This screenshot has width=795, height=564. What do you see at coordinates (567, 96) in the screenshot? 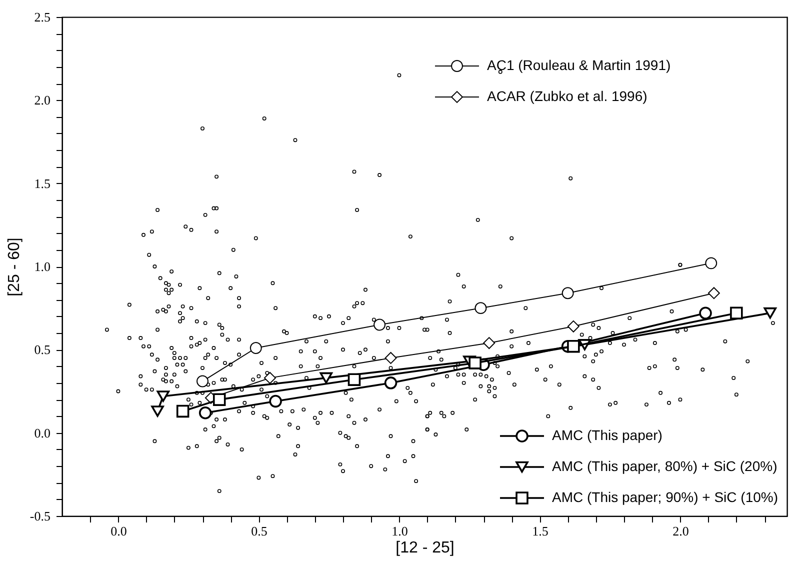
I see `legend-label: ACAR (Zubko et al. 1996)` at bounding box center [567, 96].